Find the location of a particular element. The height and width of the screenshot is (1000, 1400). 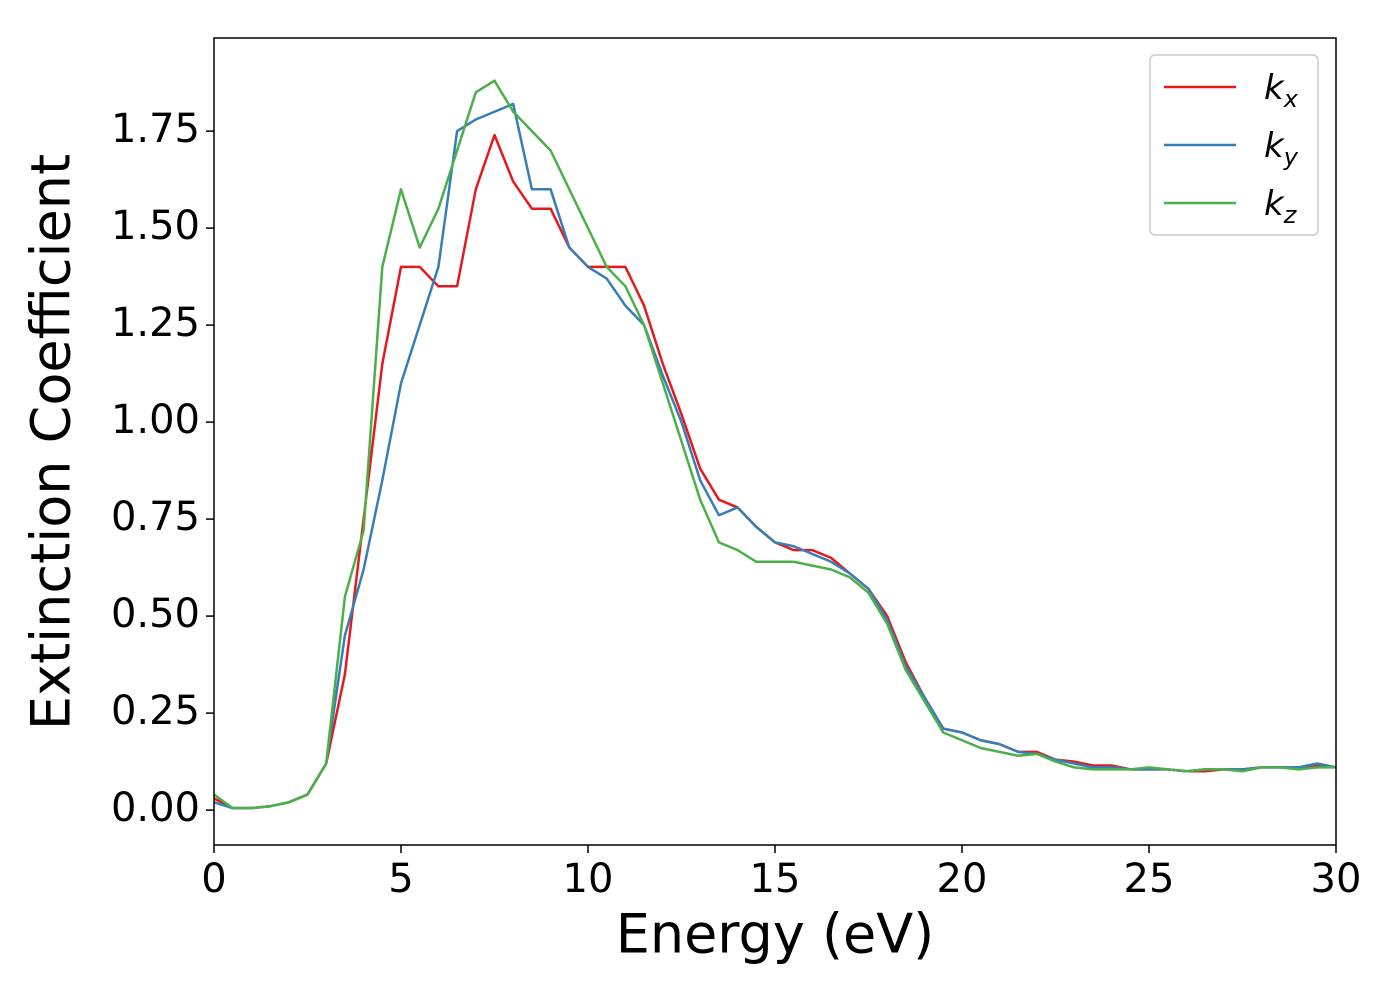

y-tick-label: 1.25 is located at coordinates (155, 323).